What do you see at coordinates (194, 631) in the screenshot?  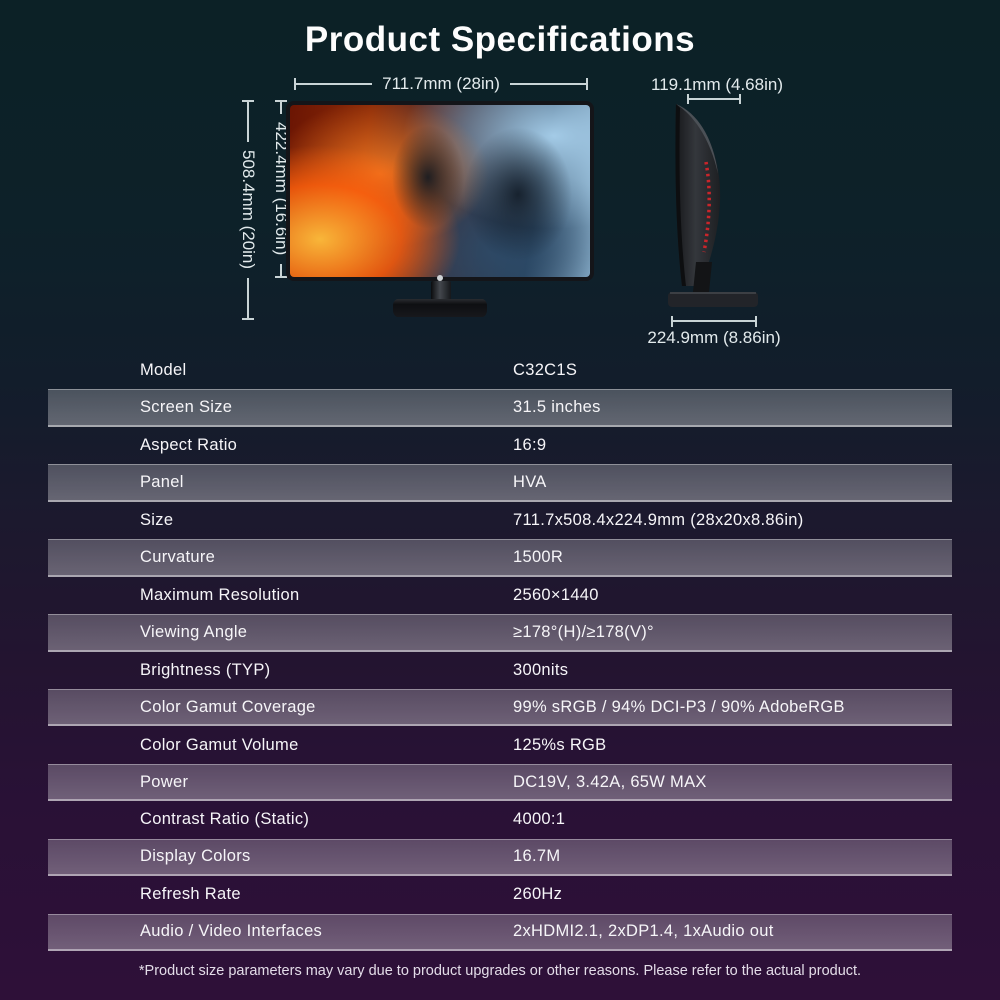 I see `spec-label: Viewing Angle` at bounding box center [194, 631].